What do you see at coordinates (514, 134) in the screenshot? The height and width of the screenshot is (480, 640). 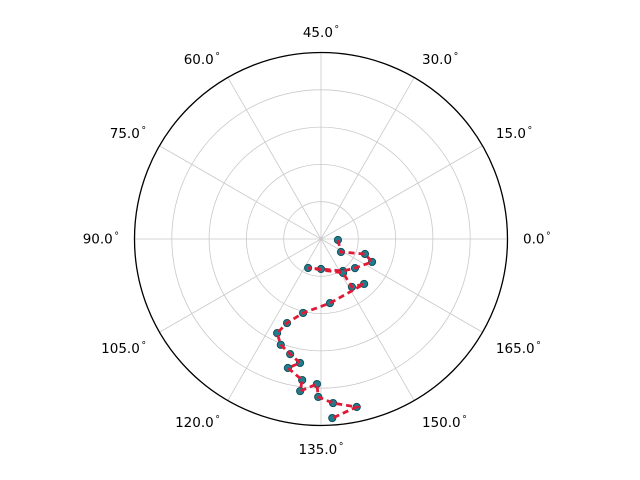 I see `angle-tick-label: 15.0 °` at bounding box center [514, 134].